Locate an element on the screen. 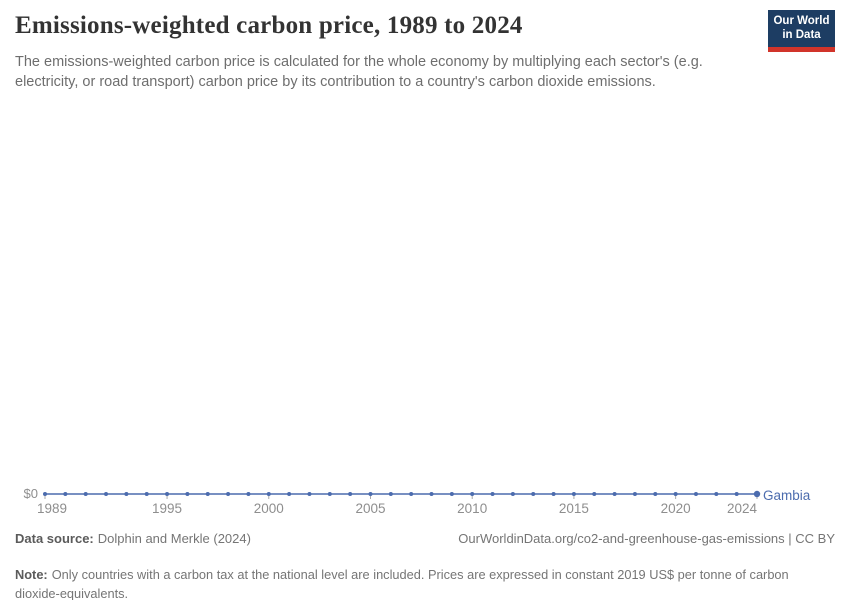 The height and width of the screenshot is (600, 850). x-axis-tick-label: 2020 is located at coordinates (675, 508).